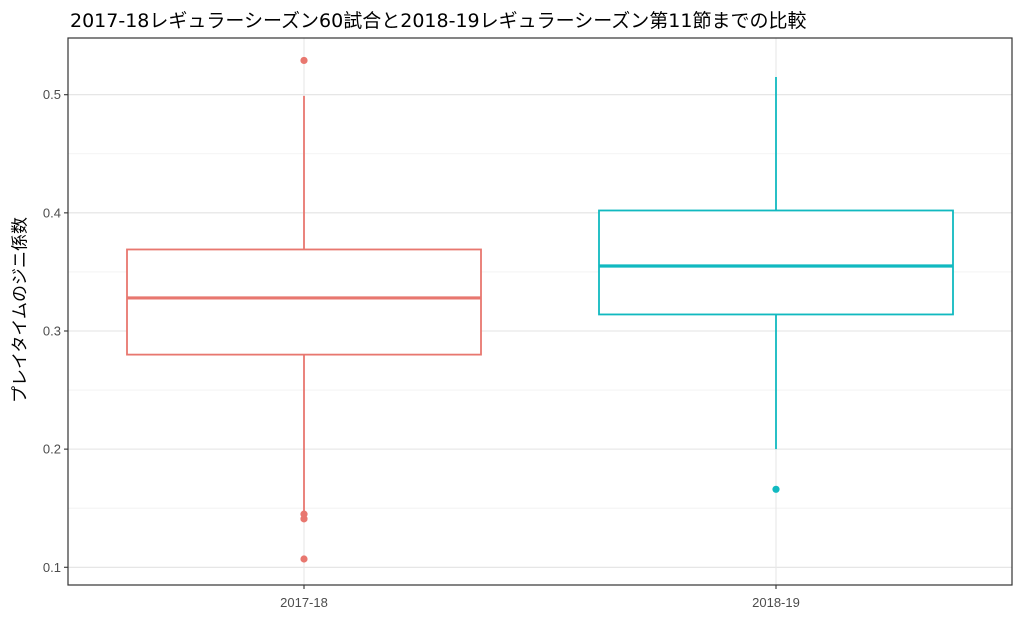 Image resolution: width=1024 pixels, height=640 pixels. What do you see at coordinates (52, 567) in the screenshot?
I see `y-tick-label: 0.1` at bounding box center [52, 567].